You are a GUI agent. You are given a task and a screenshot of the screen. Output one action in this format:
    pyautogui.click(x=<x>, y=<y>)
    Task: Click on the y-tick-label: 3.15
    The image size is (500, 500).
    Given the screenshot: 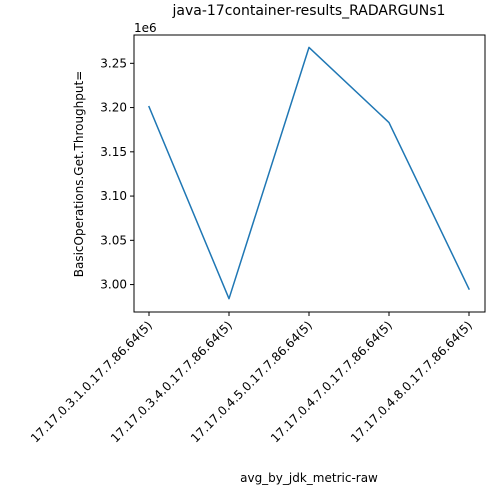 What is the action you would take?
    pyautogui.click(x=113, y=152)
    